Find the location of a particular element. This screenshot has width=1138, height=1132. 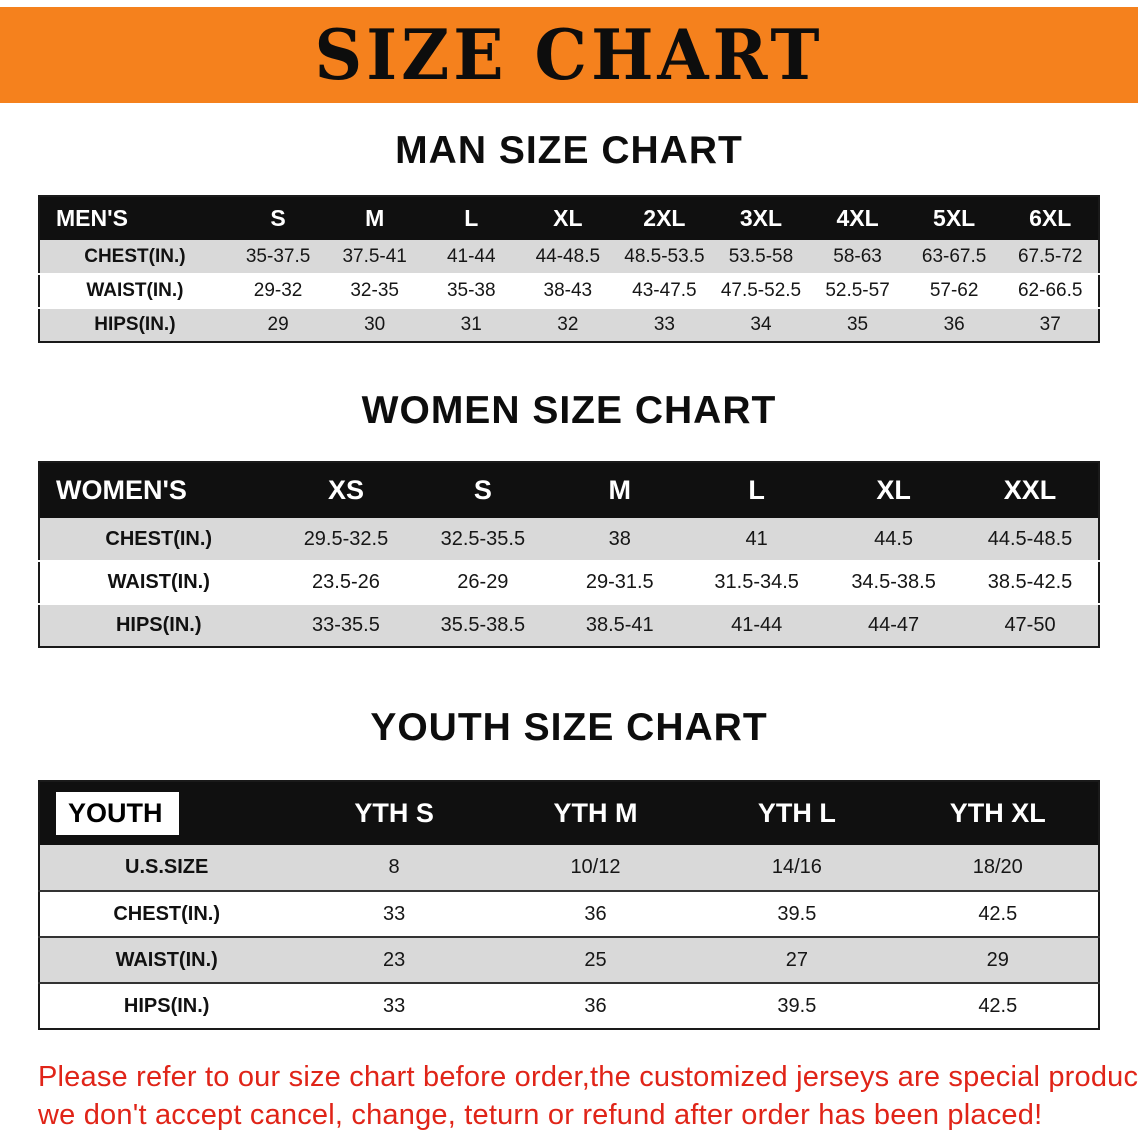

youth-row-hips-in: HIPS(IN.) 33 36 39.5 42.5 is located at coordinates (569, 1006).